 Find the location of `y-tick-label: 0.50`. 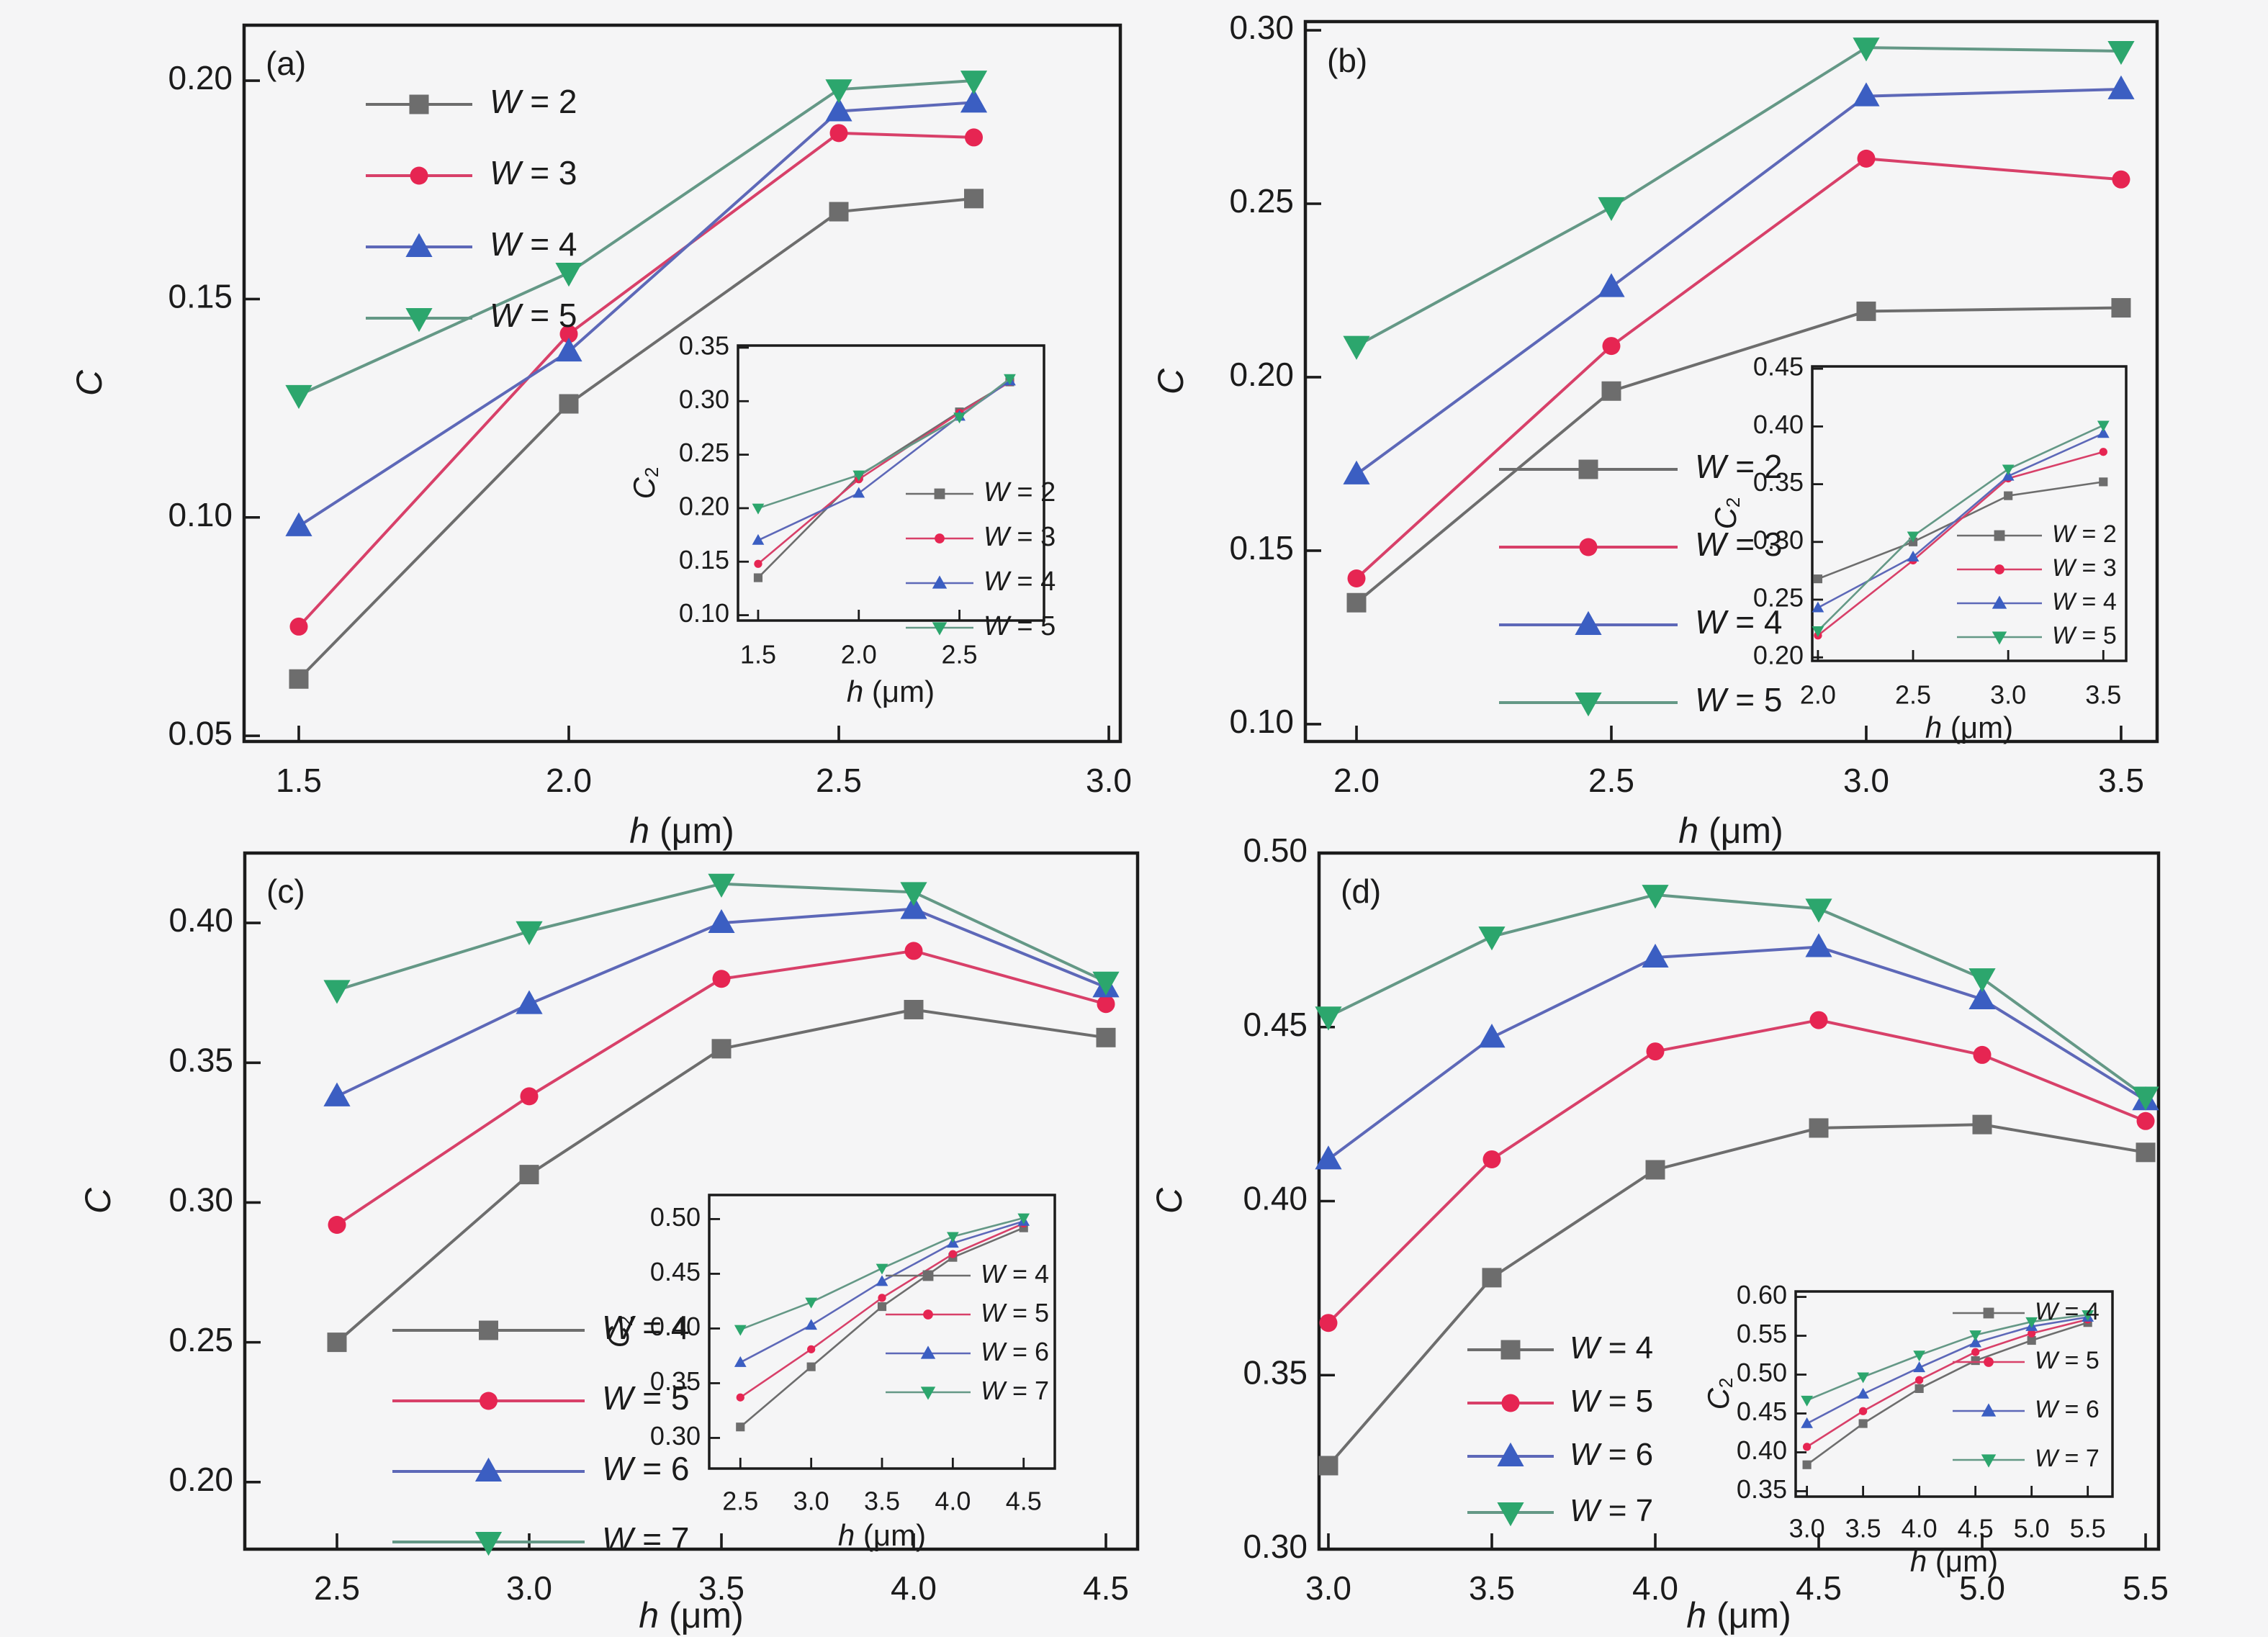

y-tick-label: 0.50 is located at coordinates (675, 1217).